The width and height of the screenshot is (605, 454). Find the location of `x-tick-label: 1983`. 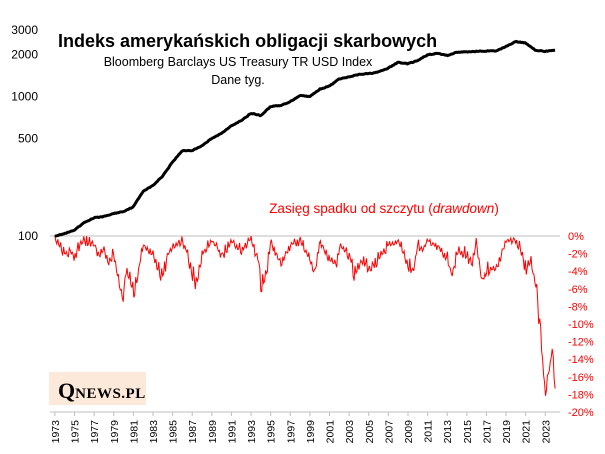

x-tick-label: 1983 is located at coordinates (154, 432).